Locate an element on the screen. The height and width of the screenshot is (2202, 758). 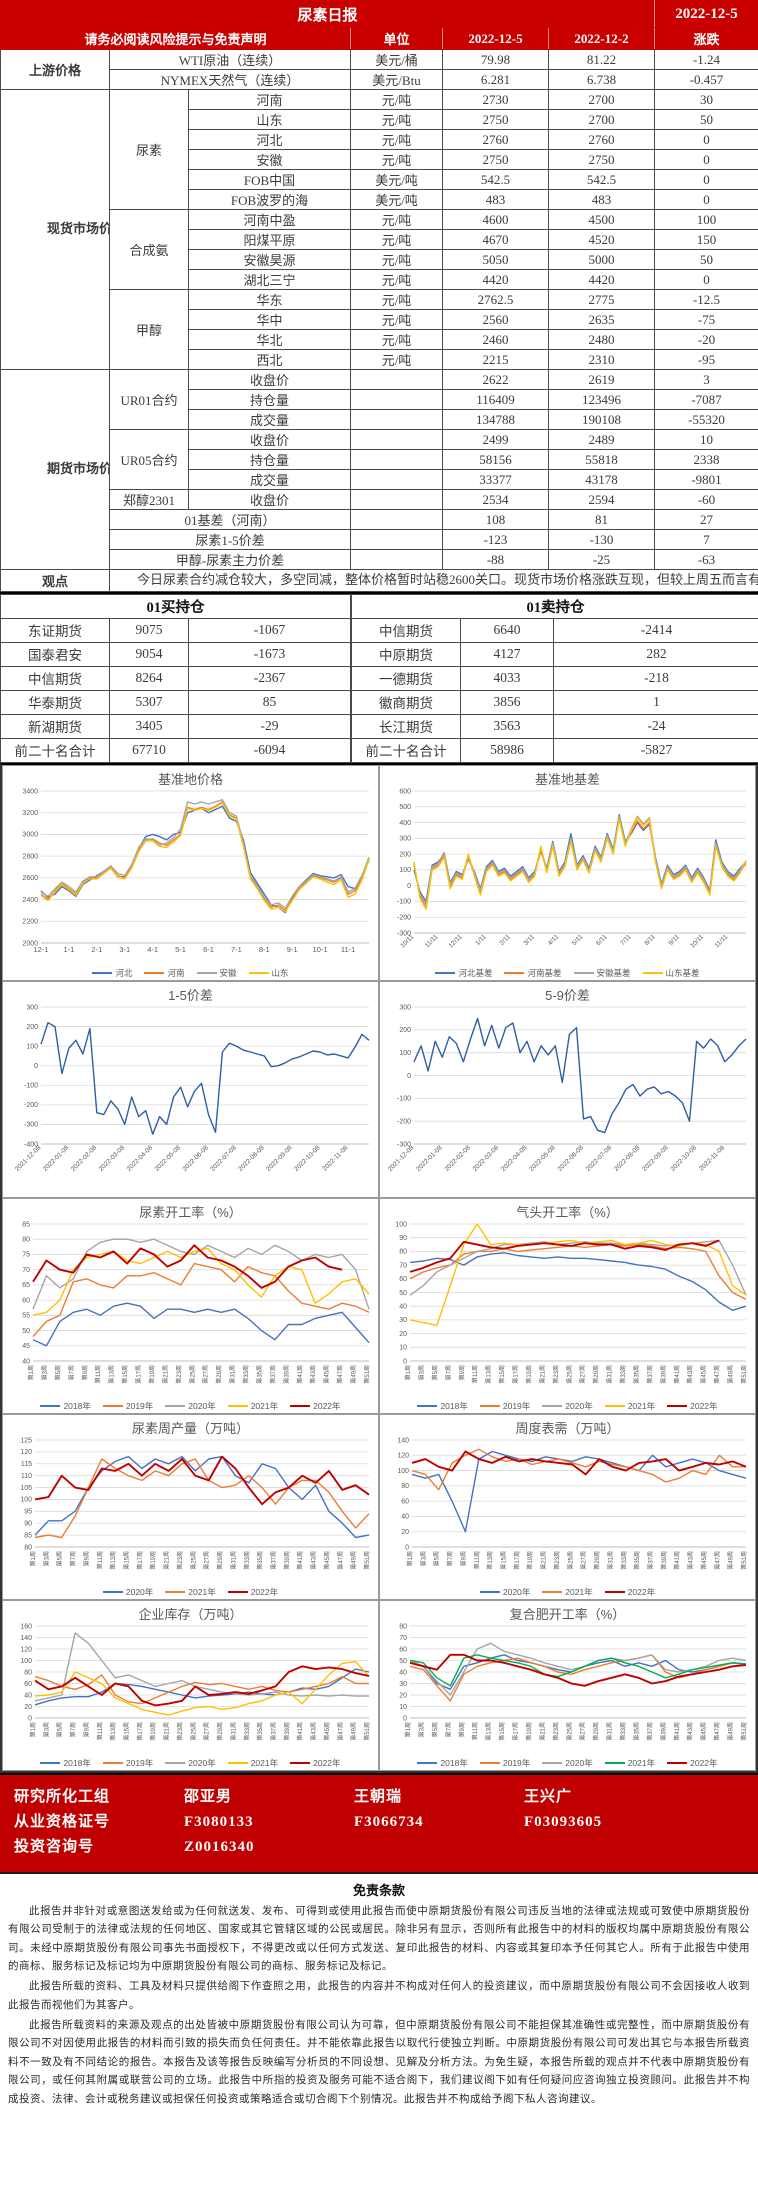
svg-text: 70 is located at coordinates (26, 1270).